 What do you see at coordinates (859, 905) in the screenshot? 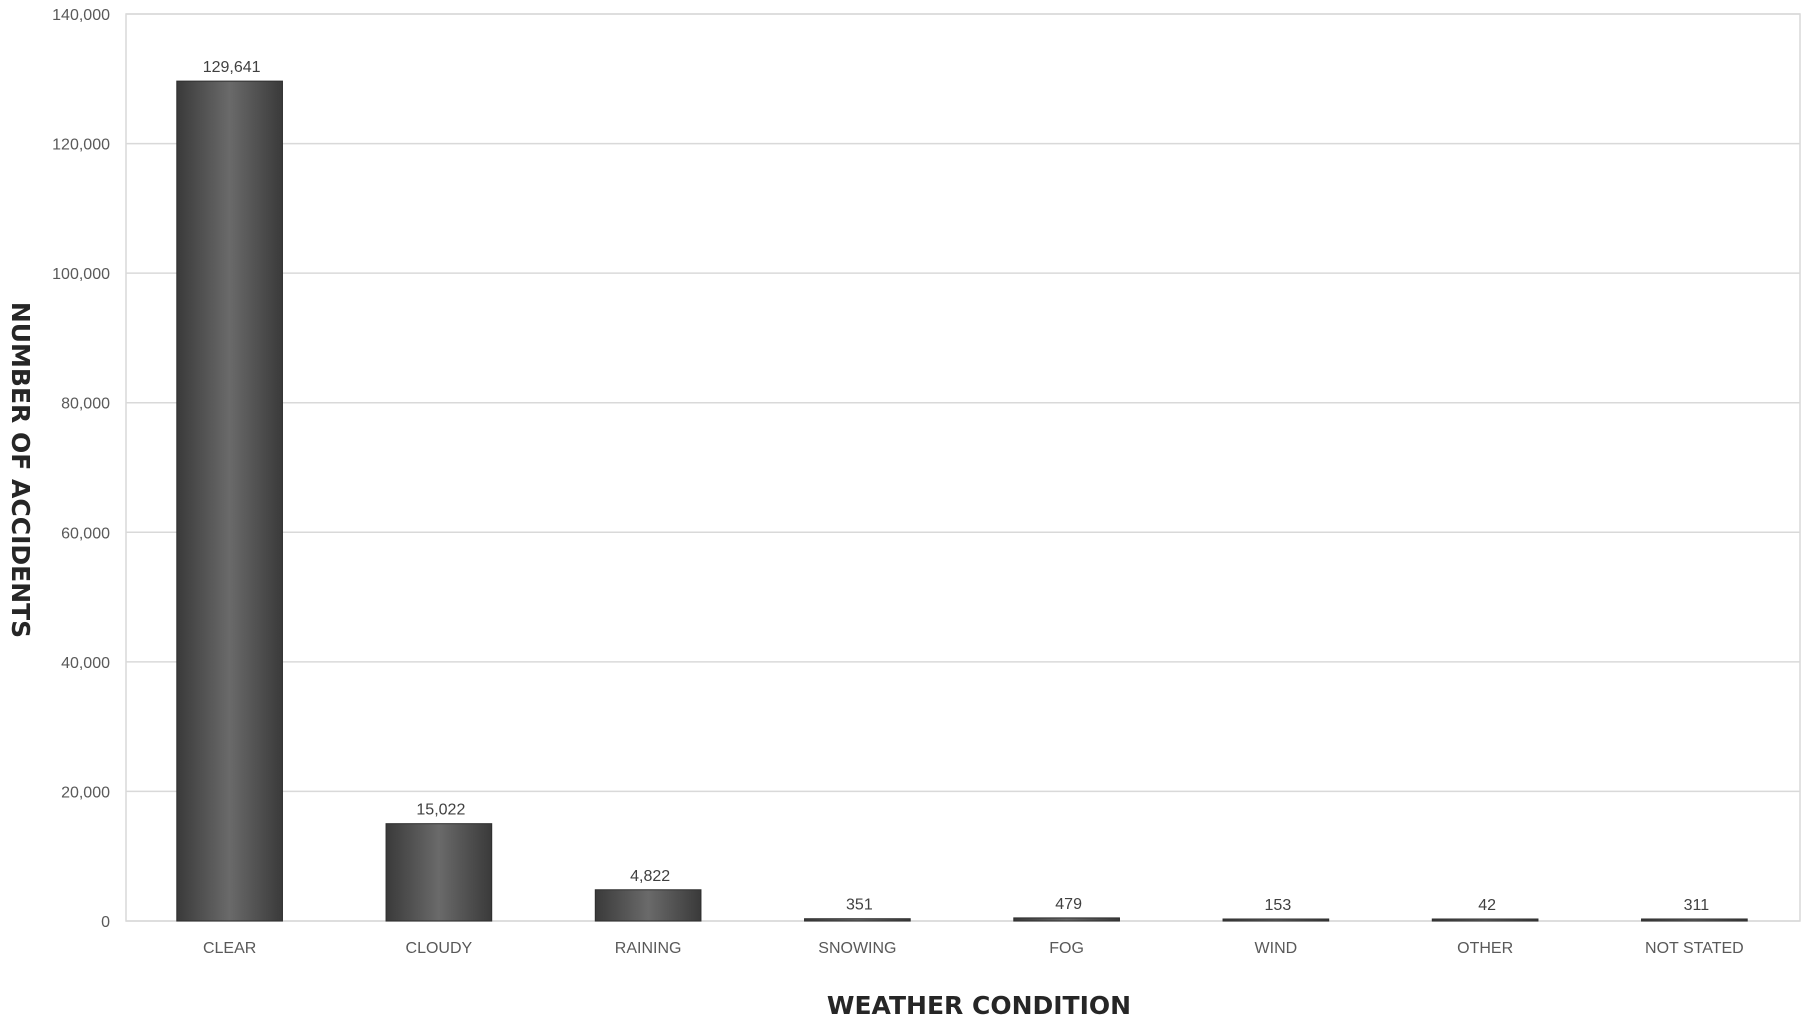
I see `data-label: 351` at bounding box center [859, 905].